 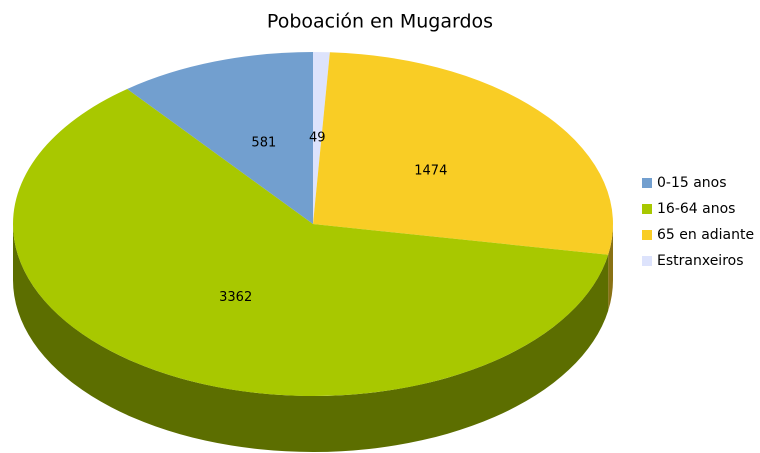 I want to click on data-label: 49, so click(x=317, y=138).